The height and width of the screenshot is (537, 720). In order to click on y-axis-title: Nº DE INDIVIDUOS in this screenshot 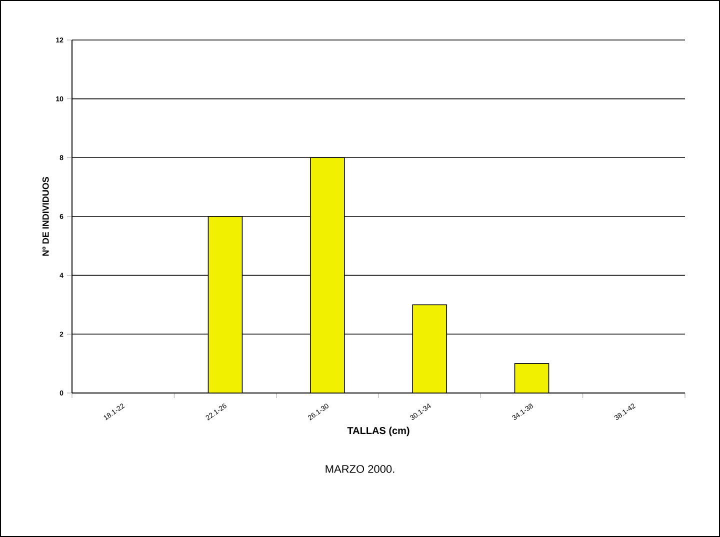, I will do `click(45, 216)`.